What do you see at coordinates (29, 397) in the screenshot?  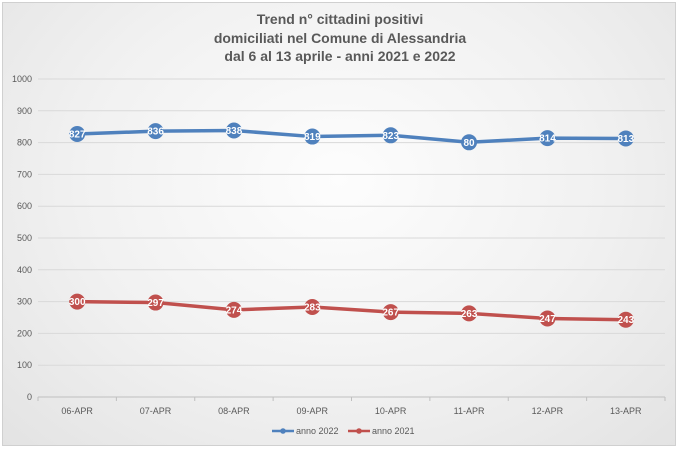 I see `y-tick-label: 0` at bounding box center [29, 397].